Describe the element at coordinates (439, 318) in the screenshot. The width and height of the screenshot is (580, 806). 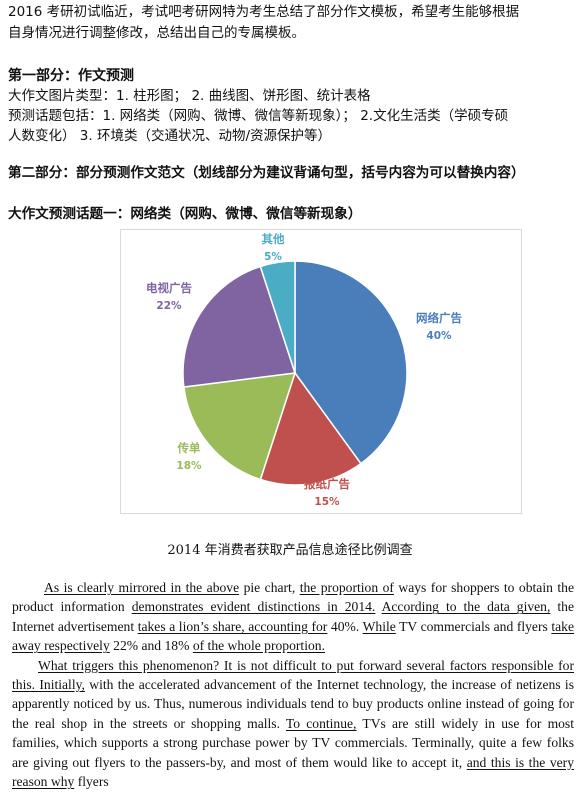
I see `slice-label-0: 网络广告` at that location.